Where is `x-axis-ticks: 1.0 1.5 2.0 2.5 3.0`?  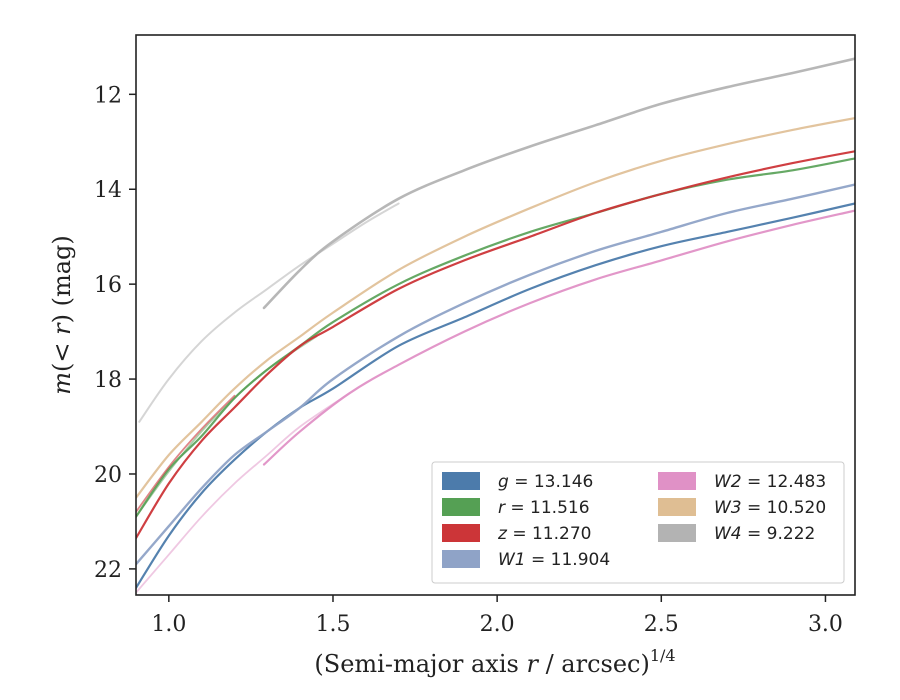 x-axis-ticks: 1.0 1.5 2.0 2.5 3.0 is located at coordinates (497, 616).